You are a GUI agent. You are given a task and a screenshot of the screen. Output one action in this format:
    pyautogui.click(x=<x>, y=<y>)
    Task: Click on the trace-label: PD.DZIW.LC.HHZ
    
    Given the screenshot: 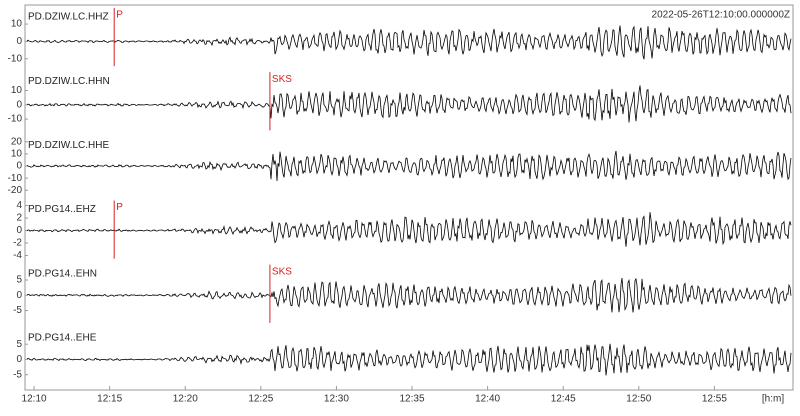 What is the action you would take?
    pyautogui.click(x=68, y=17)
    